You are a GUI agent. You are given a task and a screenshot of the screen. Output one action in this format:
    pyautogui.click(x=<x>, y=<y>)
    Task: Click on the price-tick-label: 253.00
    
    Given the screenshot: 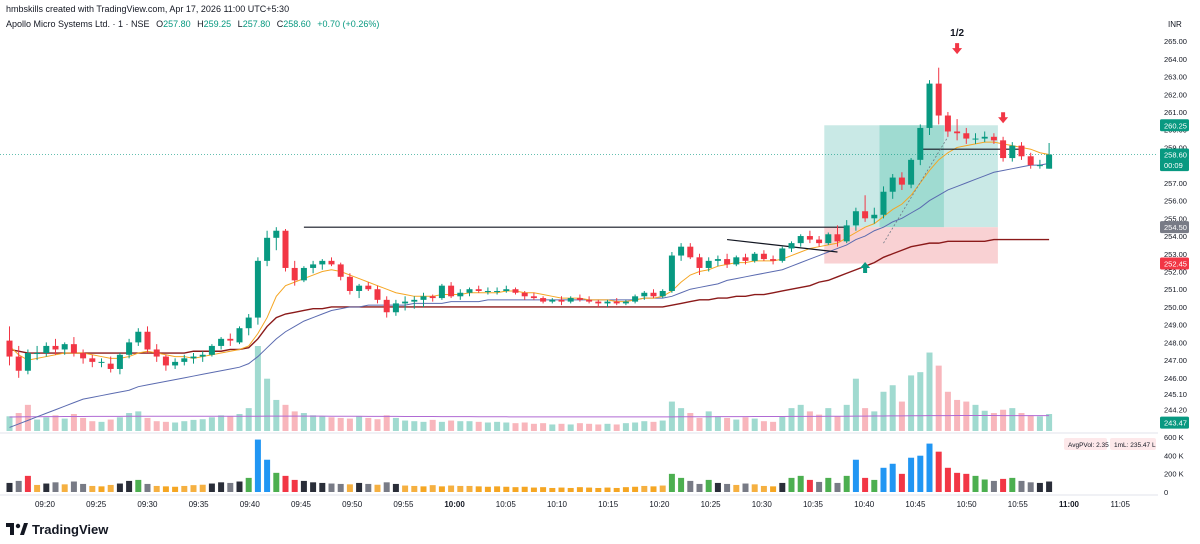 What is the action you would take?
    pyautogui.click(x=1175, y=254)
    